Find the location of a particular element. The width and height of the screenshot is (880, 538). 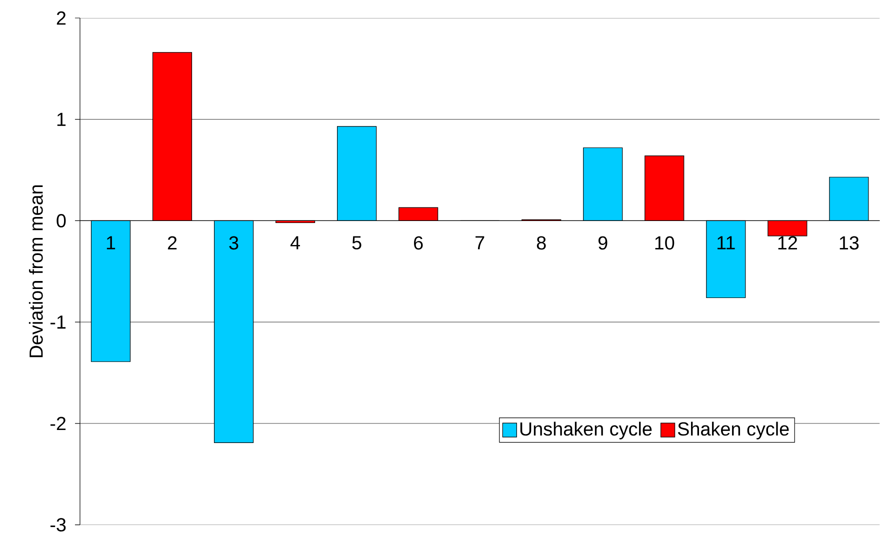

y-tick-label: 1 is located at coordinates (61, 119).